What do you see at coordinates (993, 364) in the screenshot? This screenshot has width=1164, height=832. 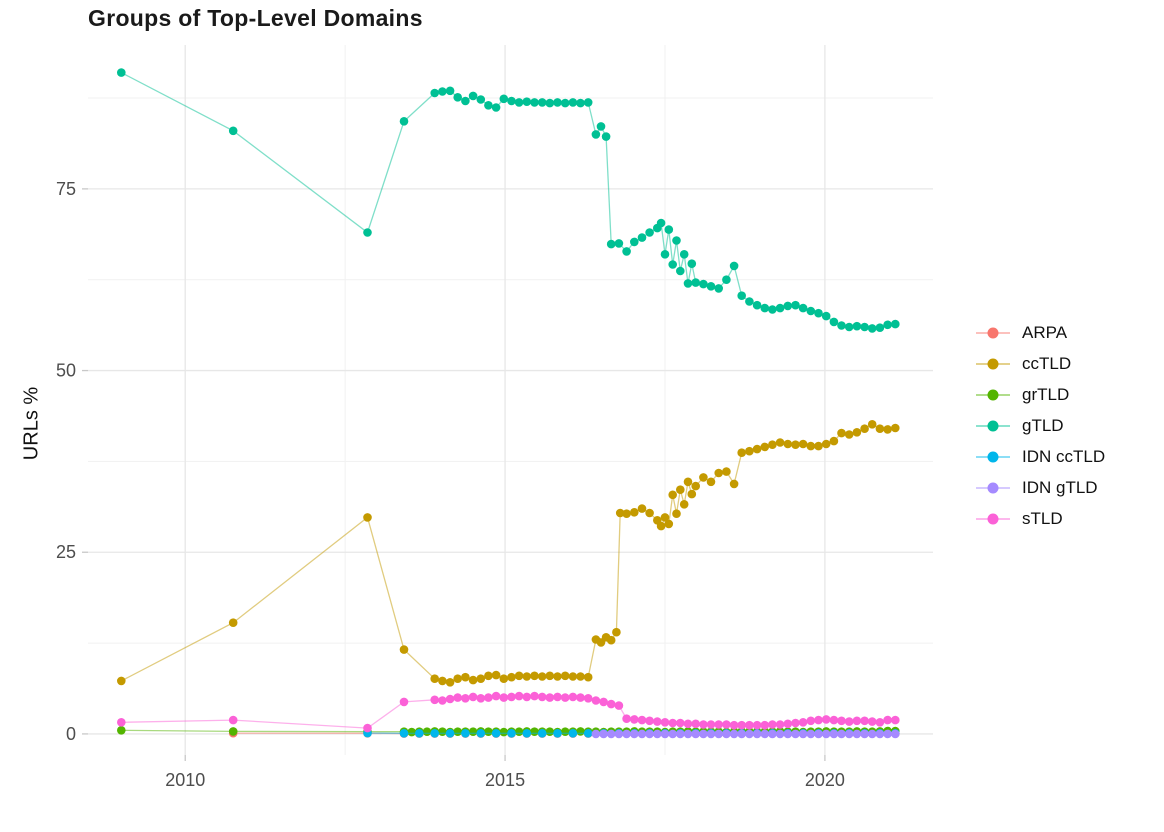 I see `legend-key-cctld-icon` at bounding box center [993, 364].